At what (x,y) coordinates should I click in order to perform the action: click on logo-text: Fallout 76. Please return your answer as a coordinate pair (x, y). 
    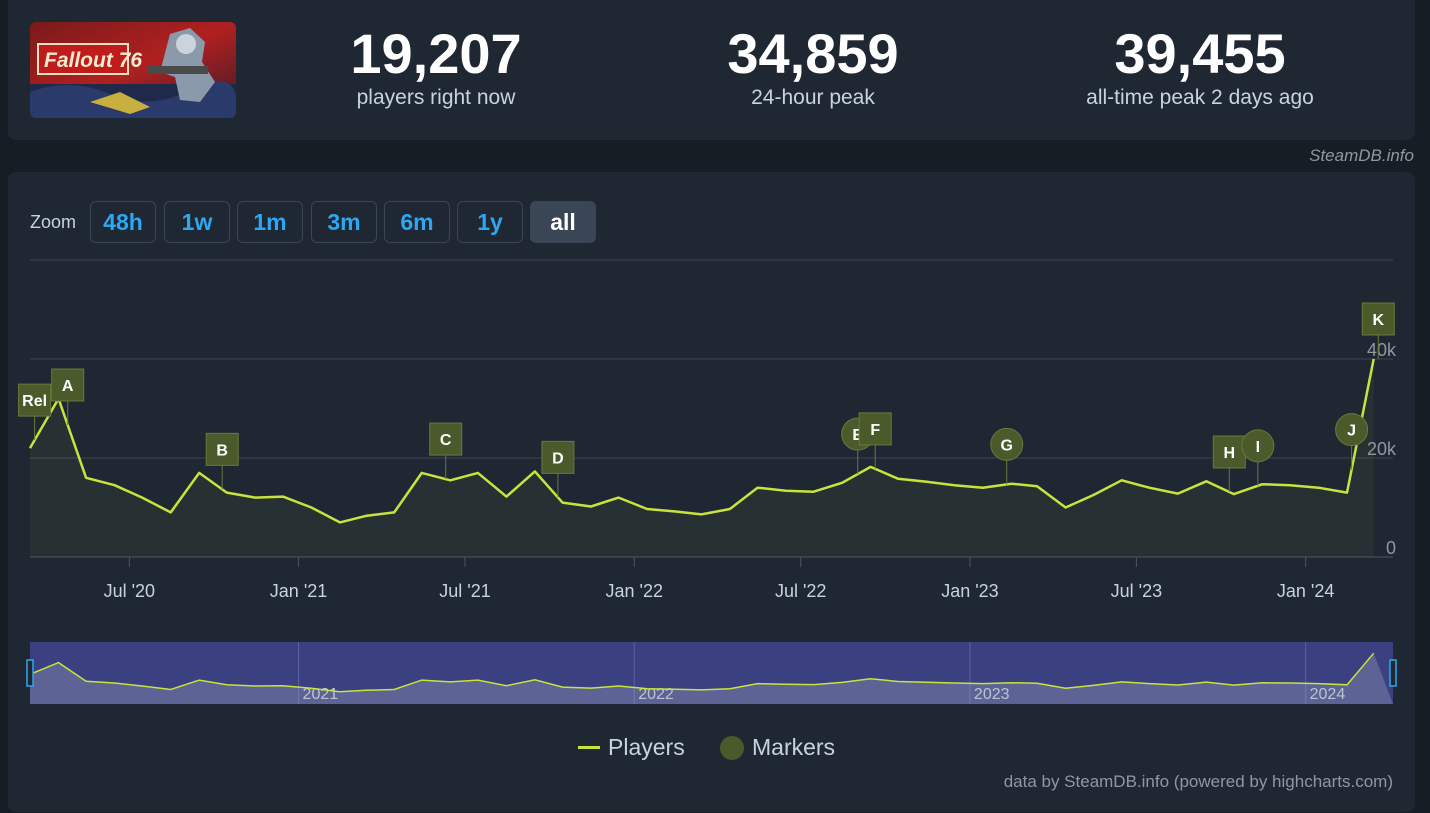
    Looking at the image, I should click on (93, 60).